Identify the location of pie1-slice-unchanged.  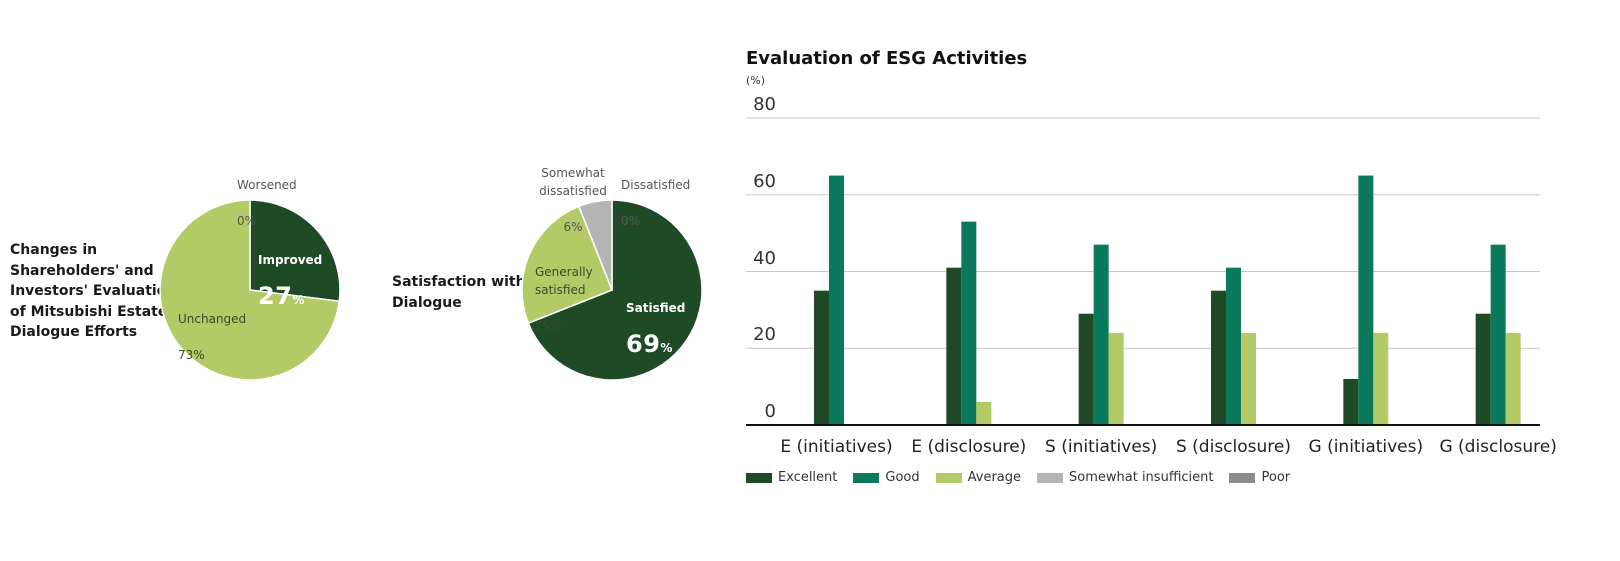
(250, 290).